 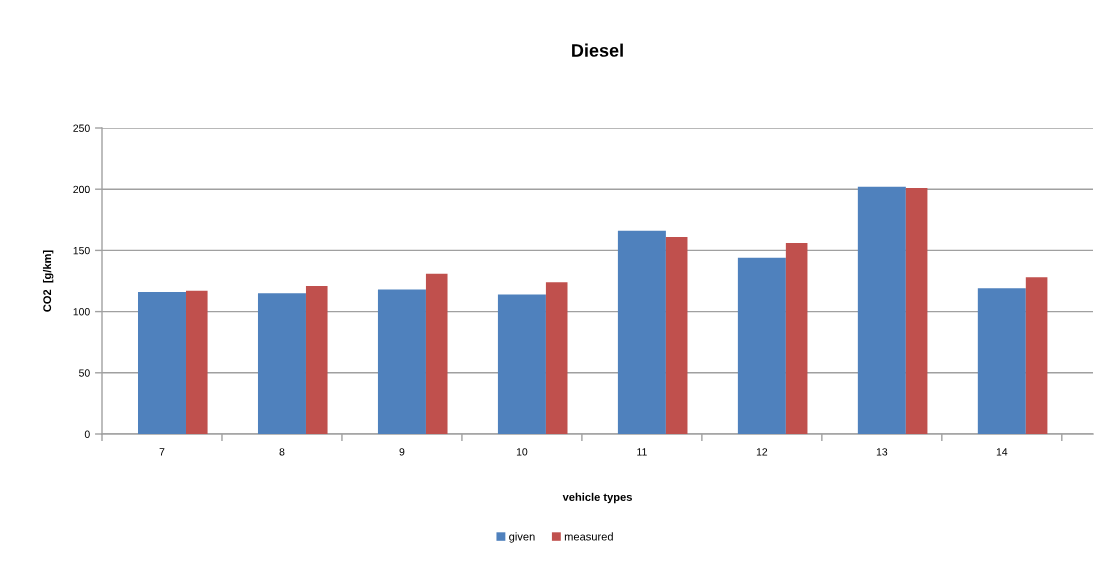 What do you see at coordinates (522, 537) in the screenshot?
I see `legend-label: given` at bounding box center [522, 537].